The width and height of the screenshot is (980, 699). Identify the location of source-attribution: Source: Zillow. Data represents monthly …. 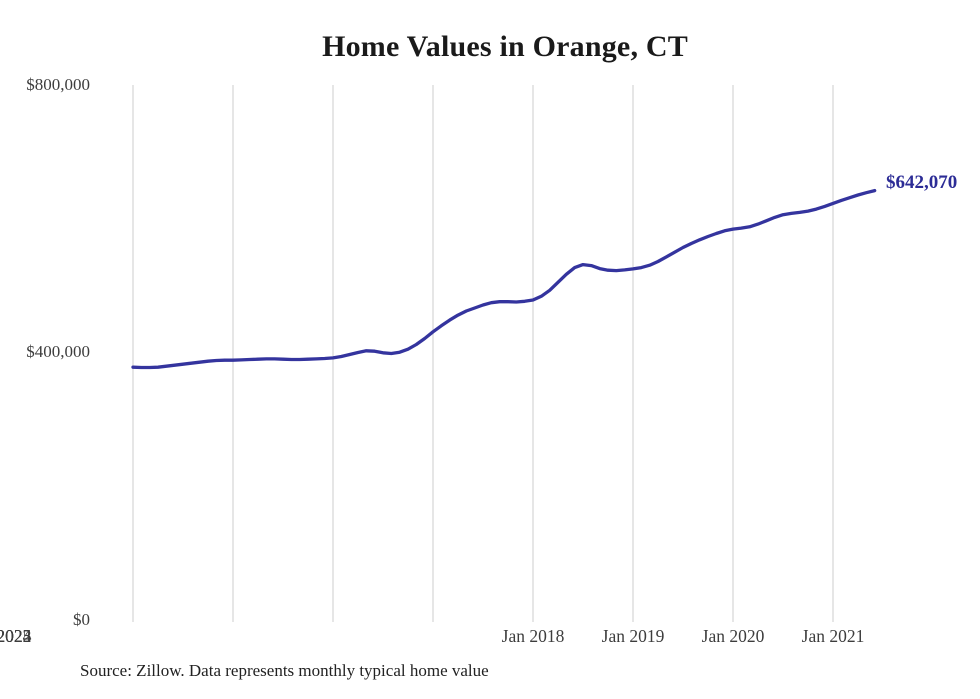
(284, 670).